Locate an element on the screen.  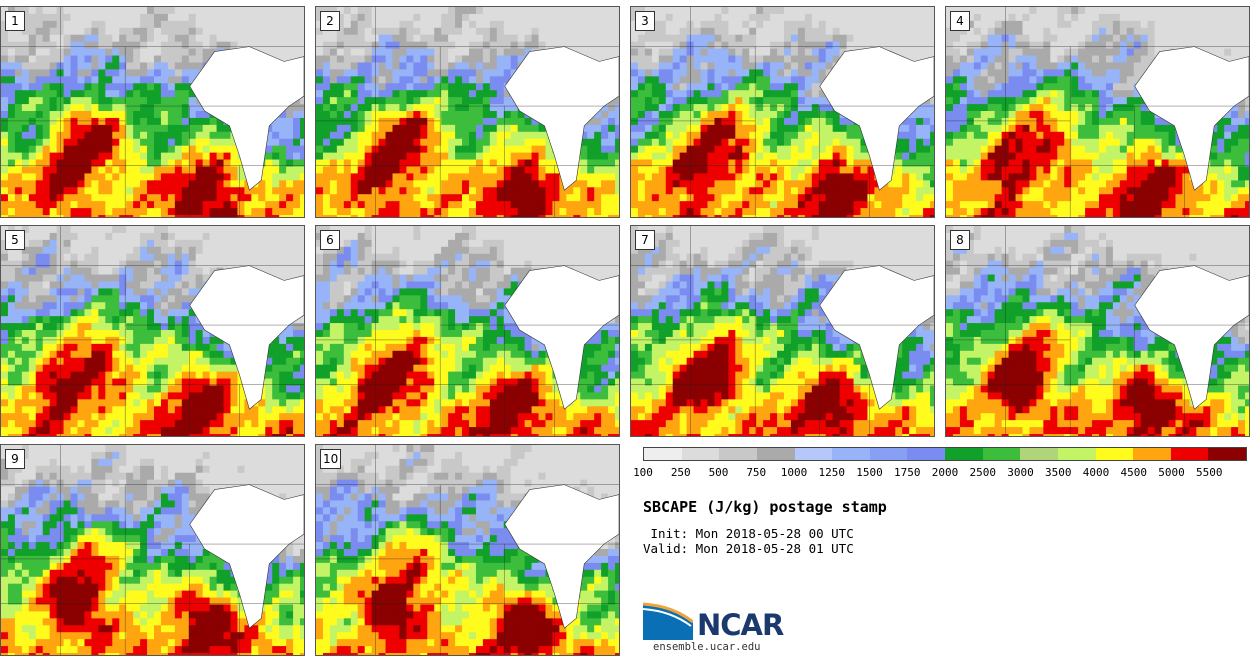
tick-label: 100 is located at coordinates (643, 472).